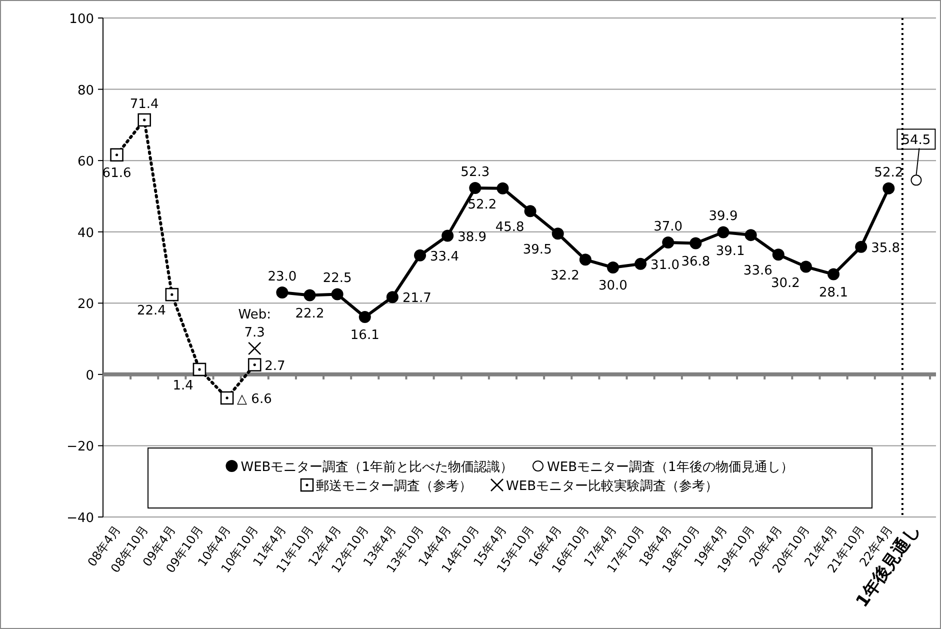  I want to click on data-label: 54.5, so click(916, 140).